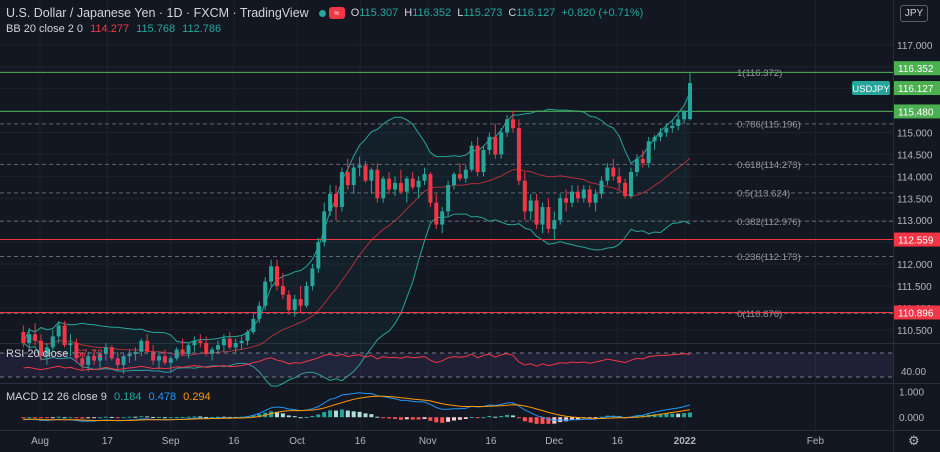 This screenshot has height=452, width=940. What do you see at coordinates (914, 440) in the screenshot?
I see `gear-icon: ⚙` at bounding box center [914, 440].